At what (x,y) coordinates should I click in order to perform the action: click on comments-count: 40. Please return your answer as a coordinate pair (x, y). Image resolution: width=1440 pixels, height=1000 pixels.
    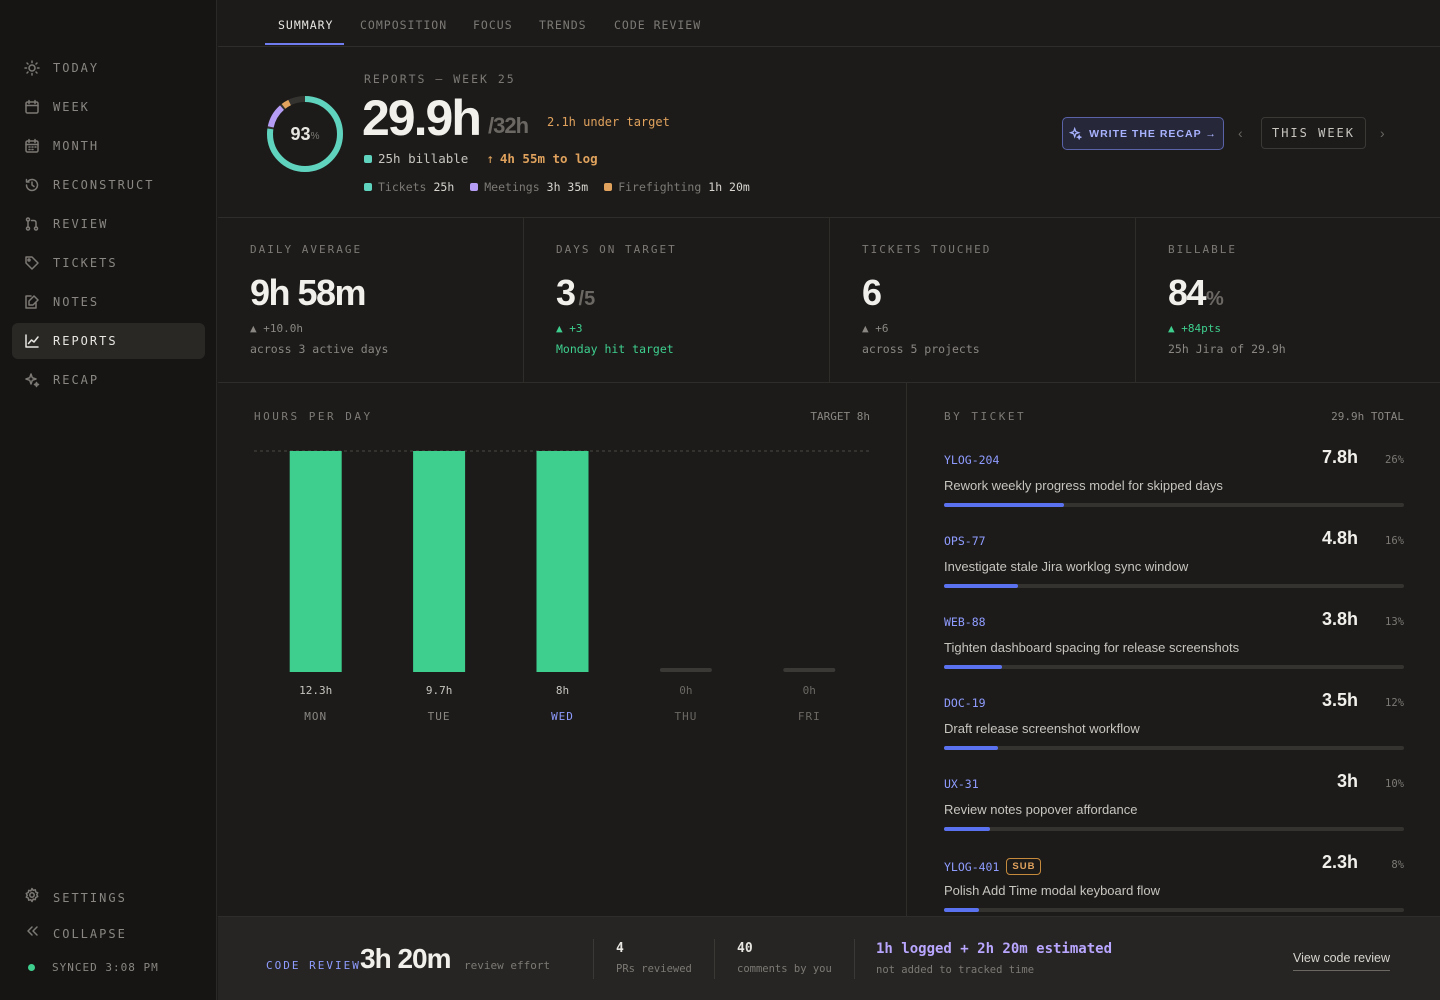
    Looking at the image, I should click on (745, 948).